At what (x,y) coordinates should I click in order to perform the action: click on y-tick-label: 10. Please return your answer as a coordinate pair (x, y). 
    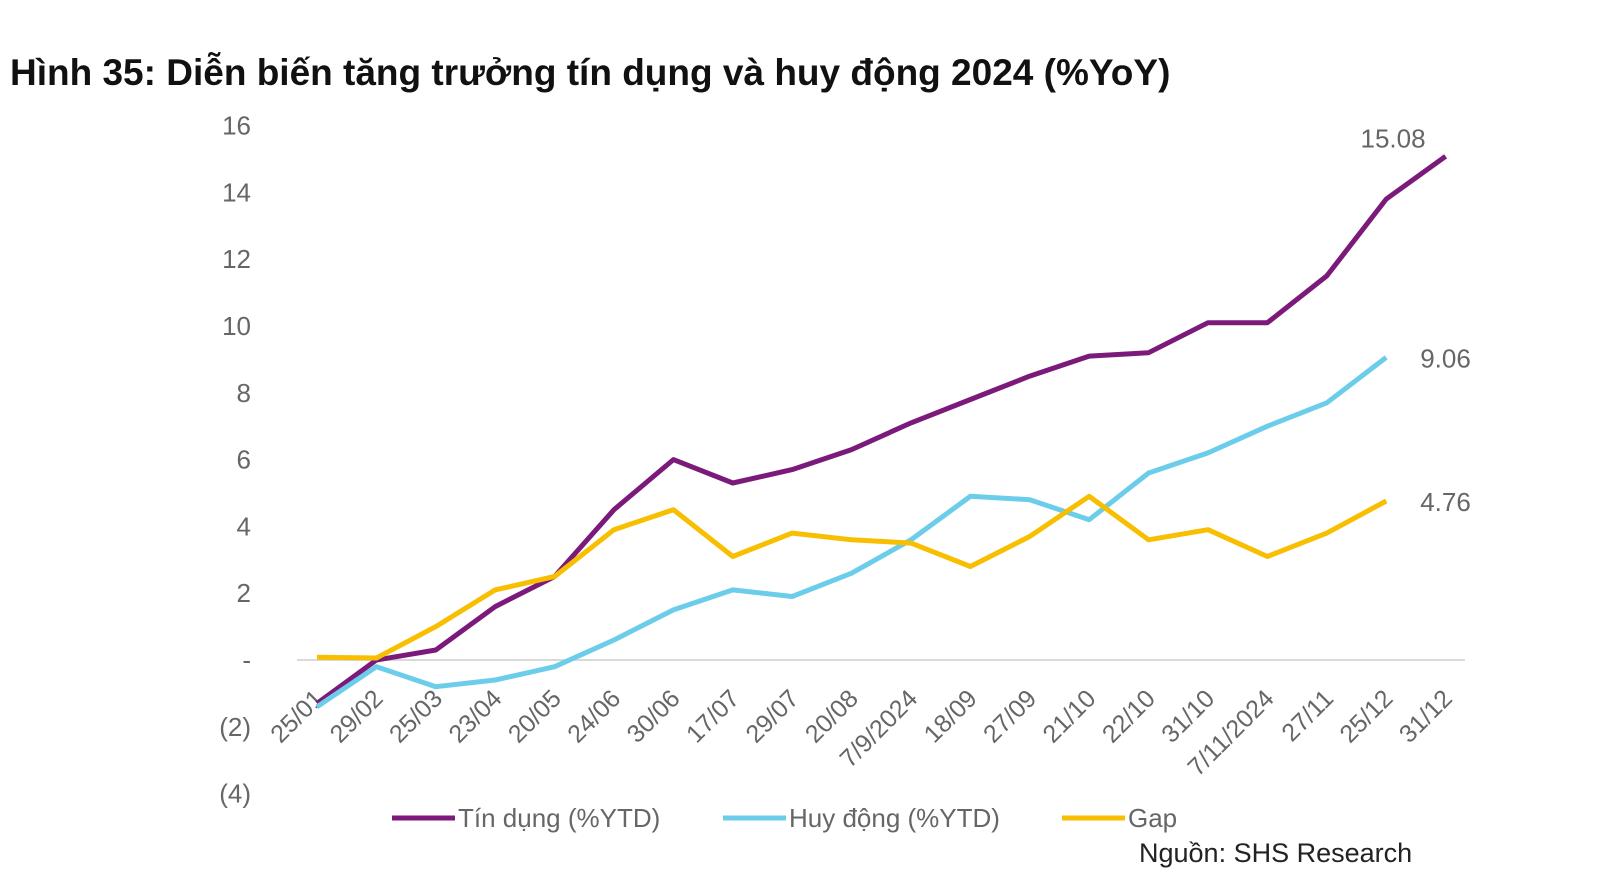
    Looking at the image, I should click on (236, 326).